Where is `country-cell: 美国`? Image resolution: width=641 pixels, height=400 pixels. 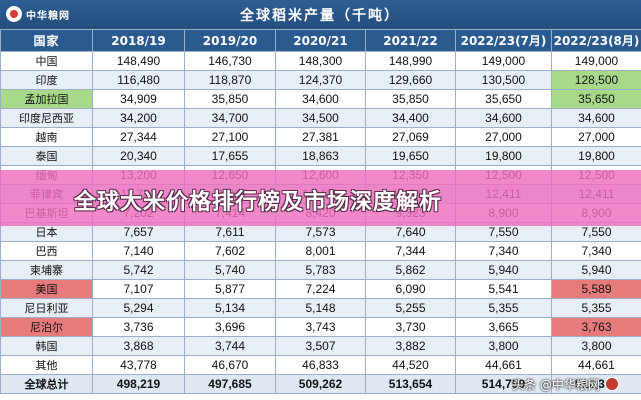
country-cell: 美国 is located at coordinates (46, 289).